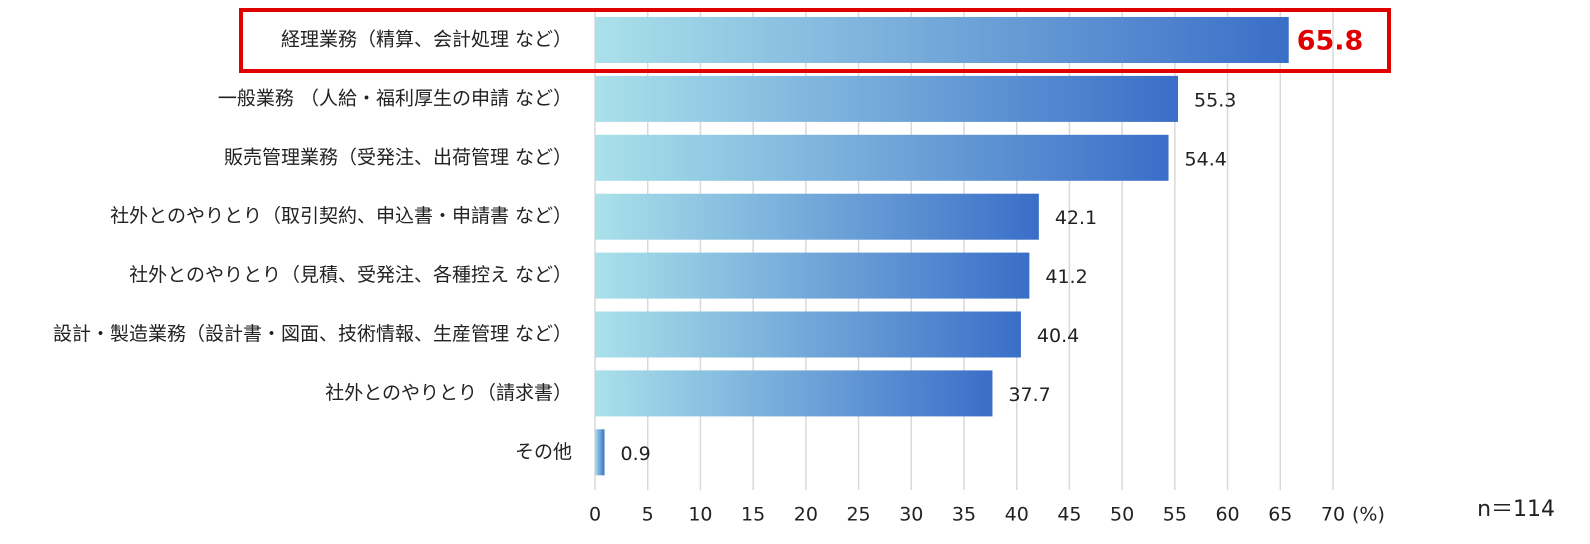 The width and height of the screenshot is (1590, 544). I want to click on x-tick-label: 40, so click(1017, 515).